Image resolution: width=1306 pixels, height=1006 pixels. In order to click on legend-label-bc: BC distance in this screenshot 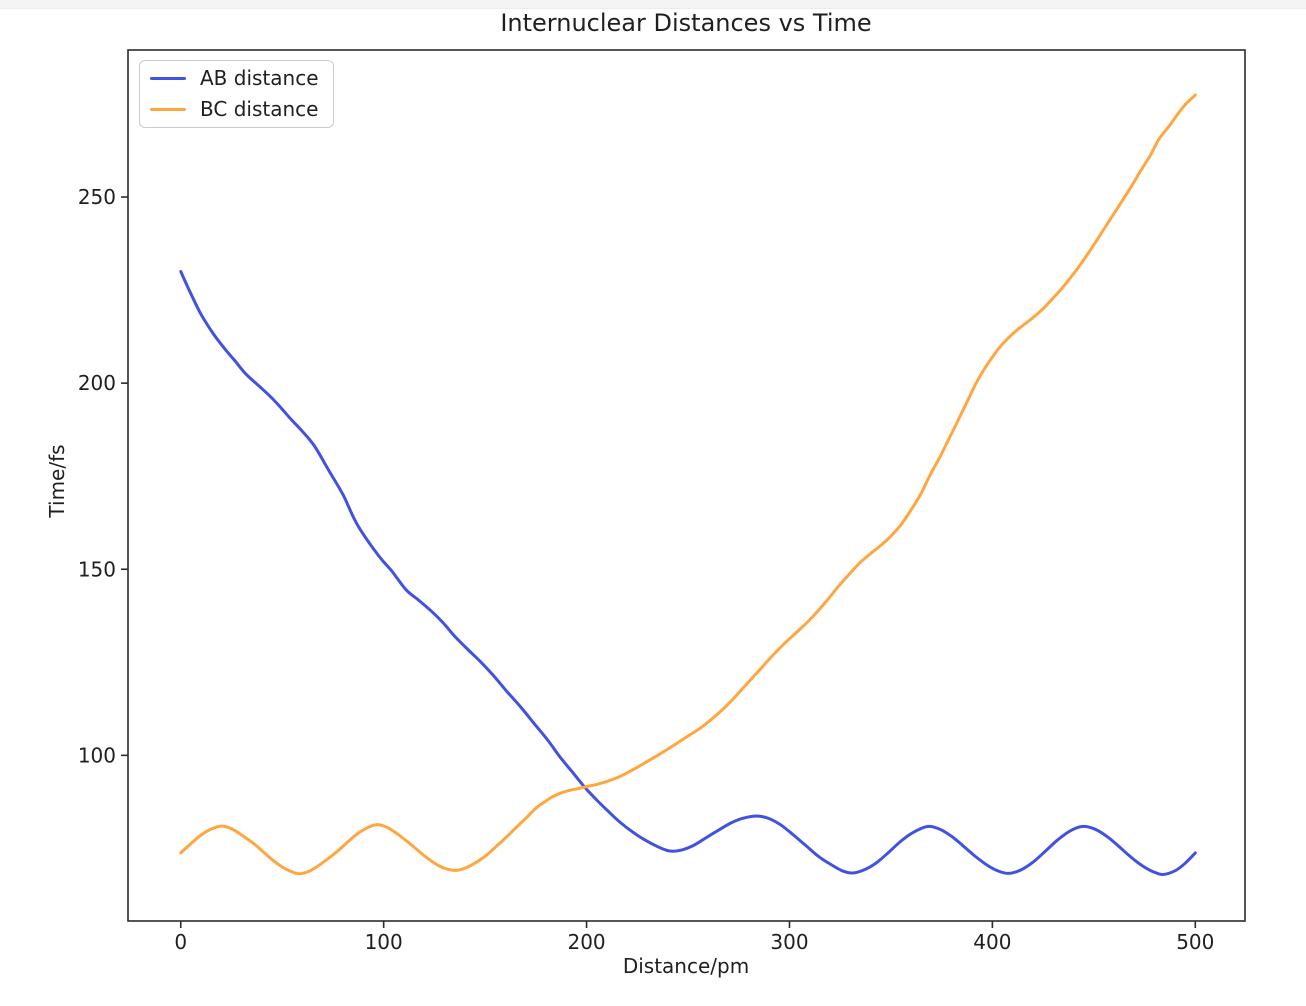, I will do `click(259, 109)`.